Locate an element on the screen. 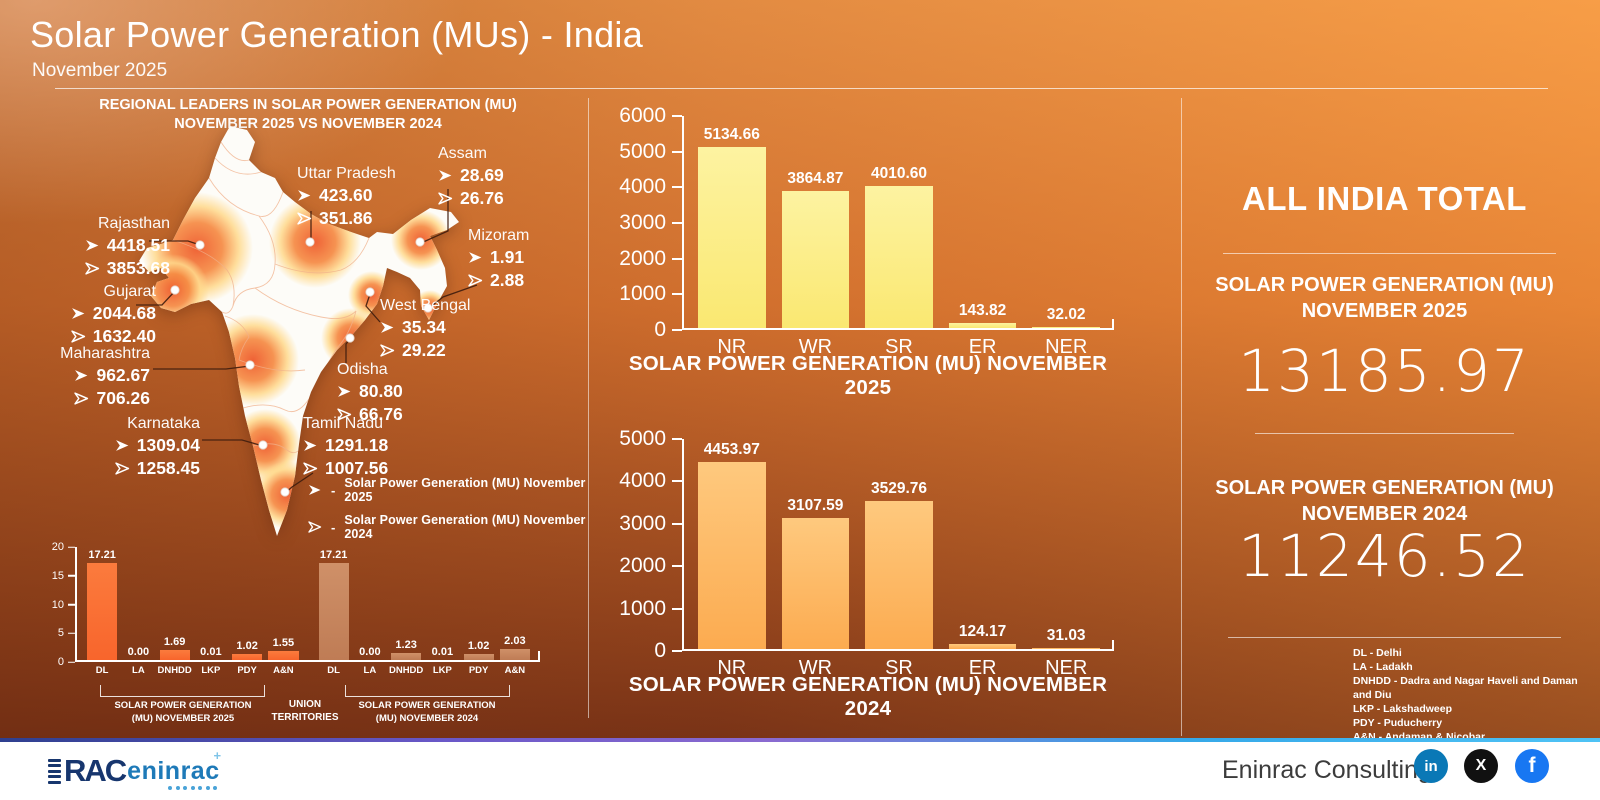 This screenshot has width=1600, height=800. callout-maharashtra: Maharashtra 962.67 706.26 is located at coordinates (105, 376).